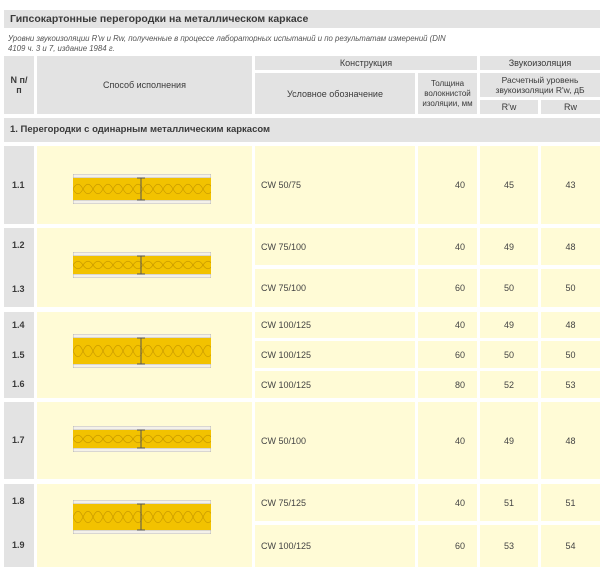 Image resolution: width=604 pixels, height=567 pixels. I want to click on row-number: 1.2, so click(18, 245).